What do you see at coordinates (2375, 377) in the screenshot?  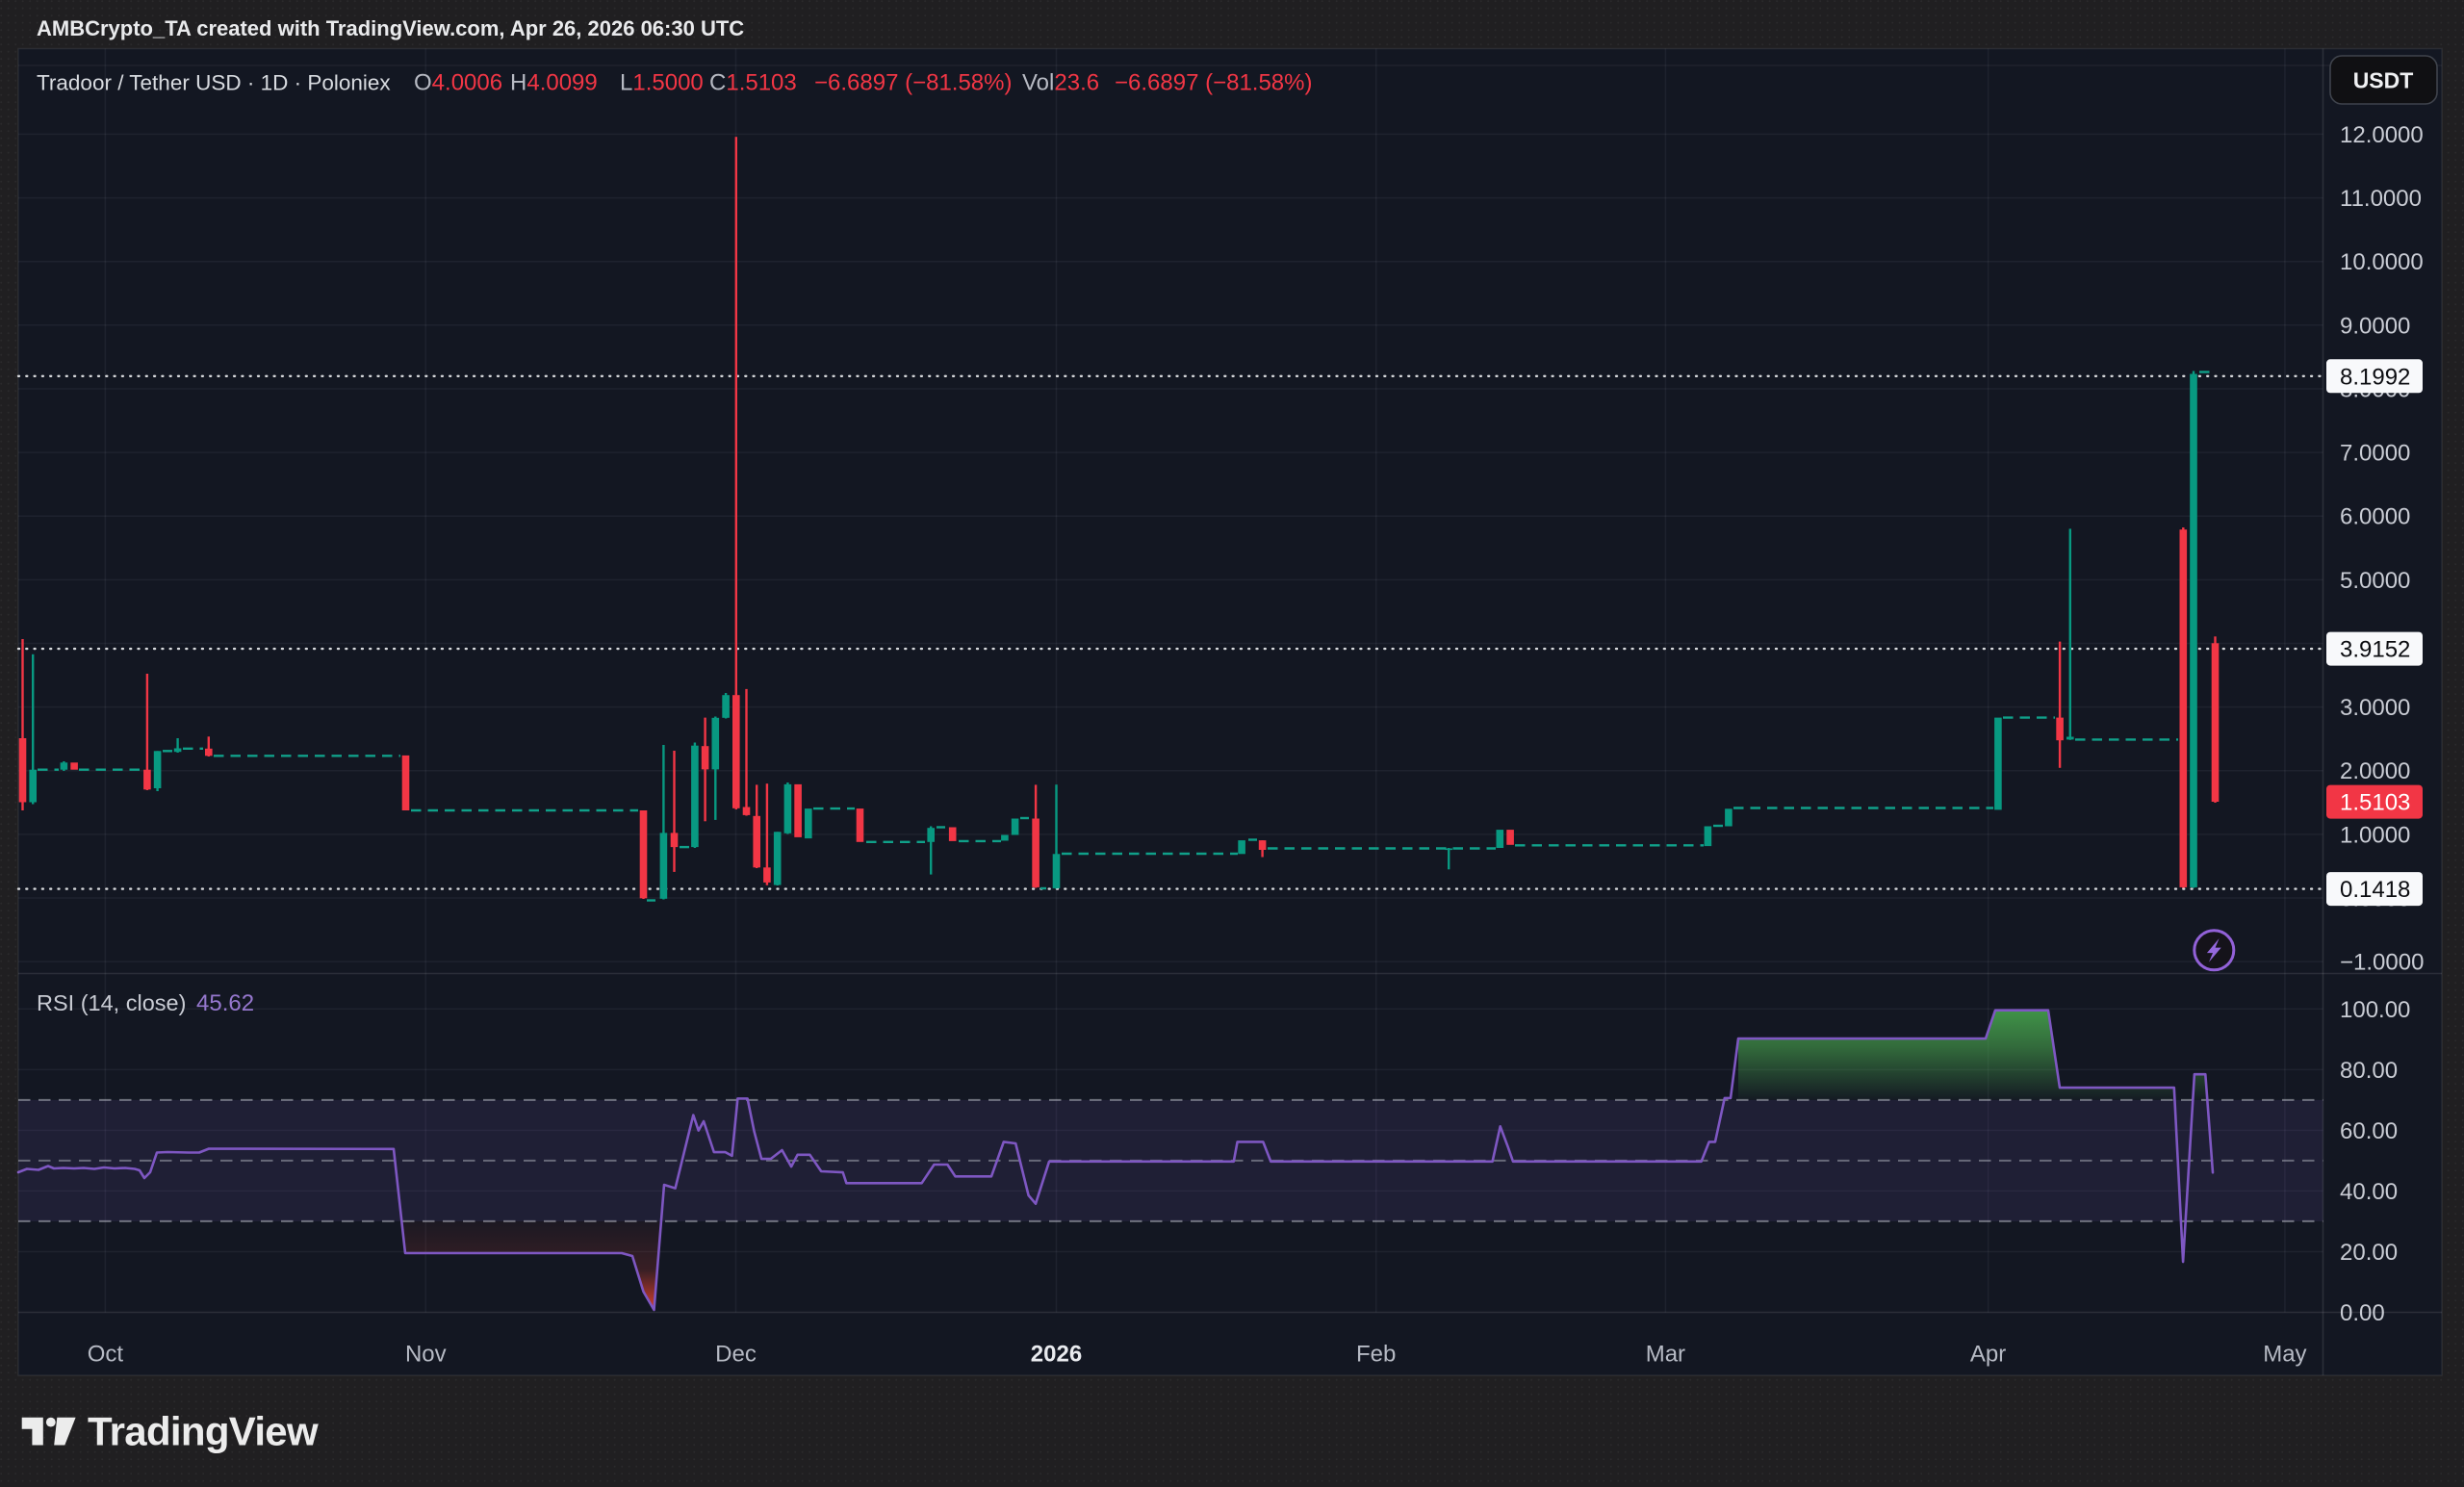 I see `svg-text: 8.1992` at bounding box center [2375, 377].